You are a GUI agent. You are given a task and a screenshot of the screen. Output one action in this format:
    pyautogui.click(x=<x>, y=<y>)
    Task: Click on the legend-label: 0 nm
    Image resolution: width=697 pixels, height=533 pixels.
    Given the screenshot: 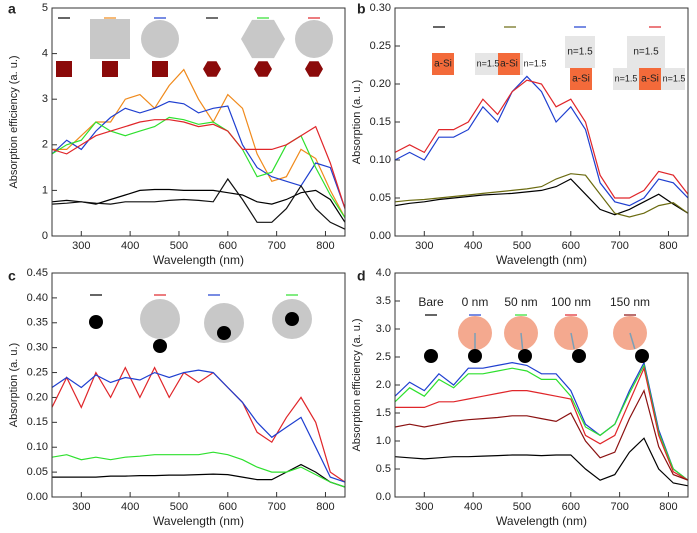 What is the action you would take?
    pyautogui.click(x=475, y=302)
    